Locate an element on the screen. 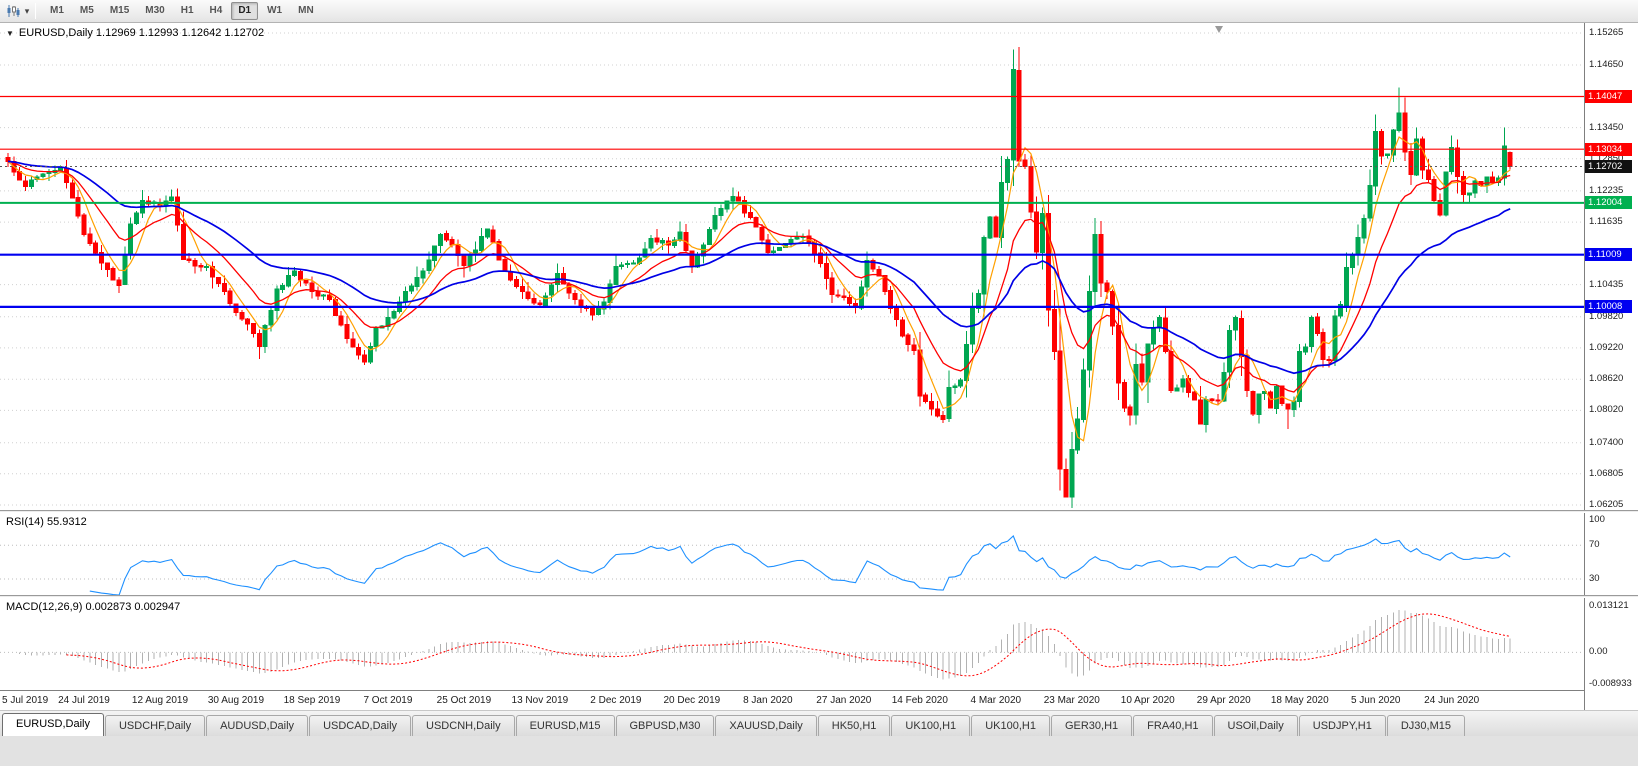 This screenshot has width=1638, height=766. bottom-strip is located at coordinates (819, 751).